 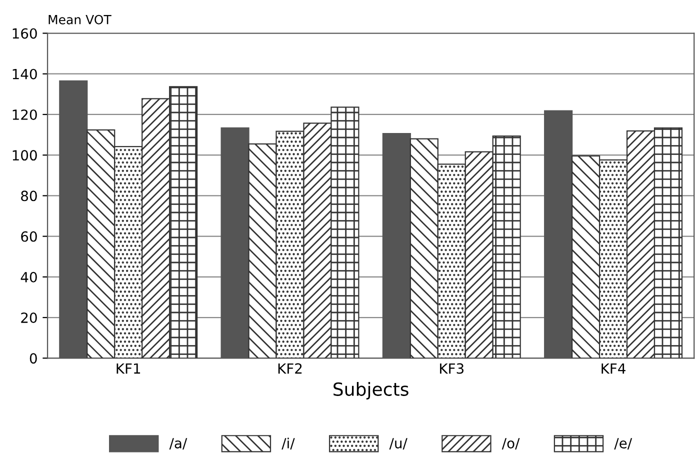 I want to click on x-tick-label: KF3, so click(x=452, y=368).